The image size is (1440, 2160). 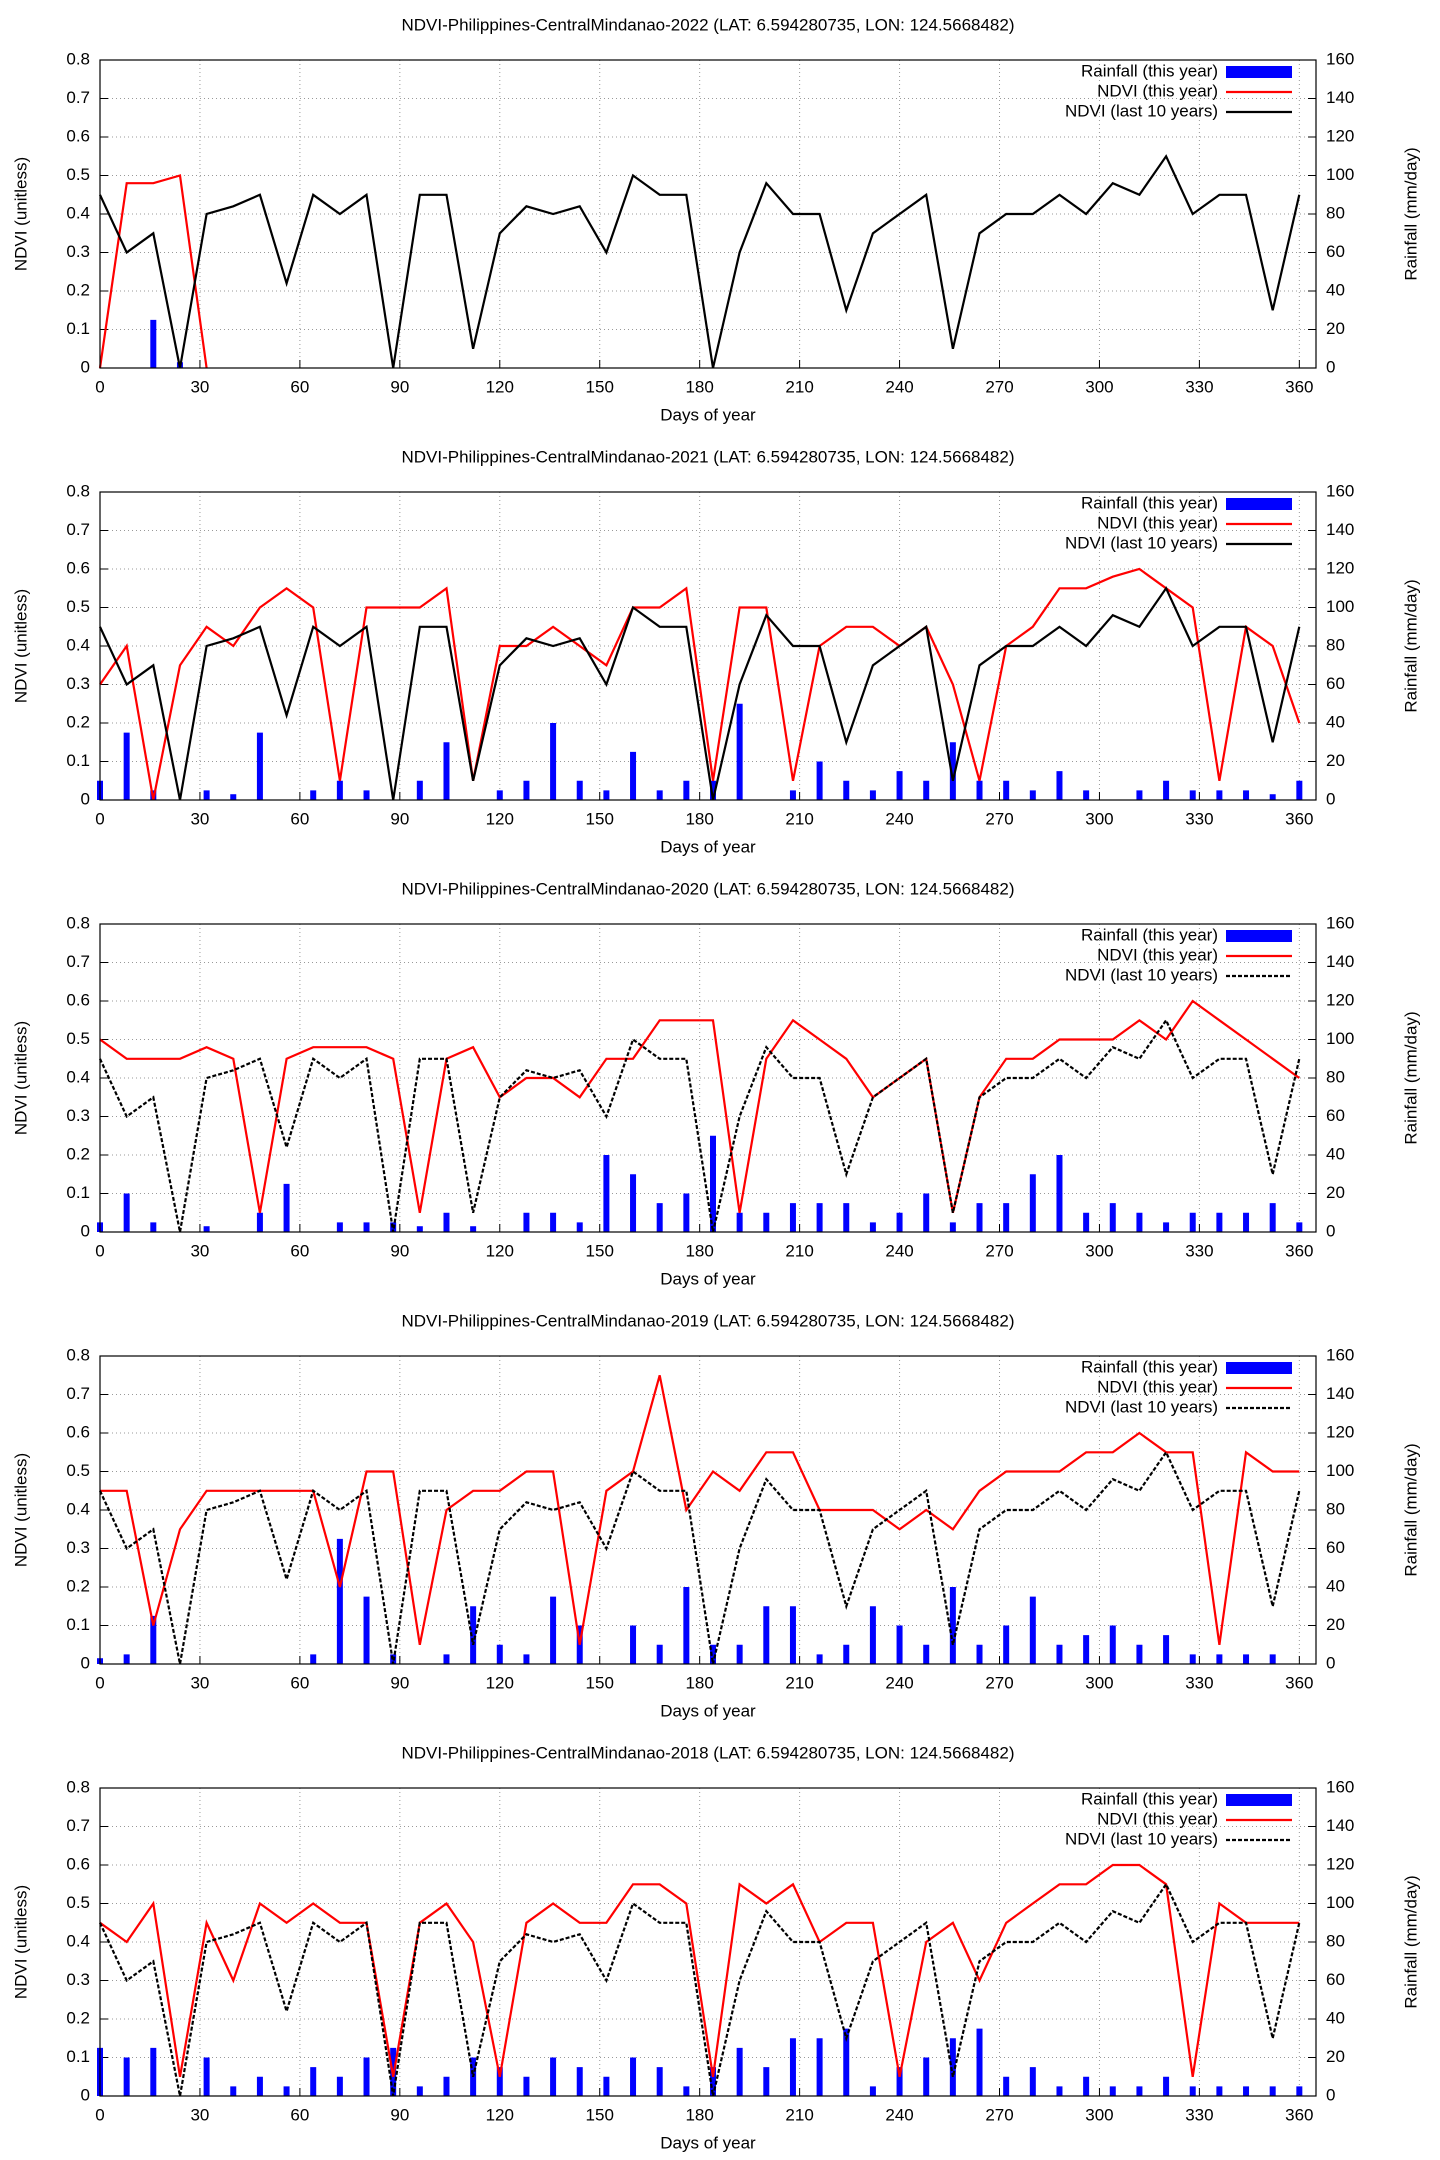 I want to click on x-tick-label: 210, so click(x=799, y=2114).